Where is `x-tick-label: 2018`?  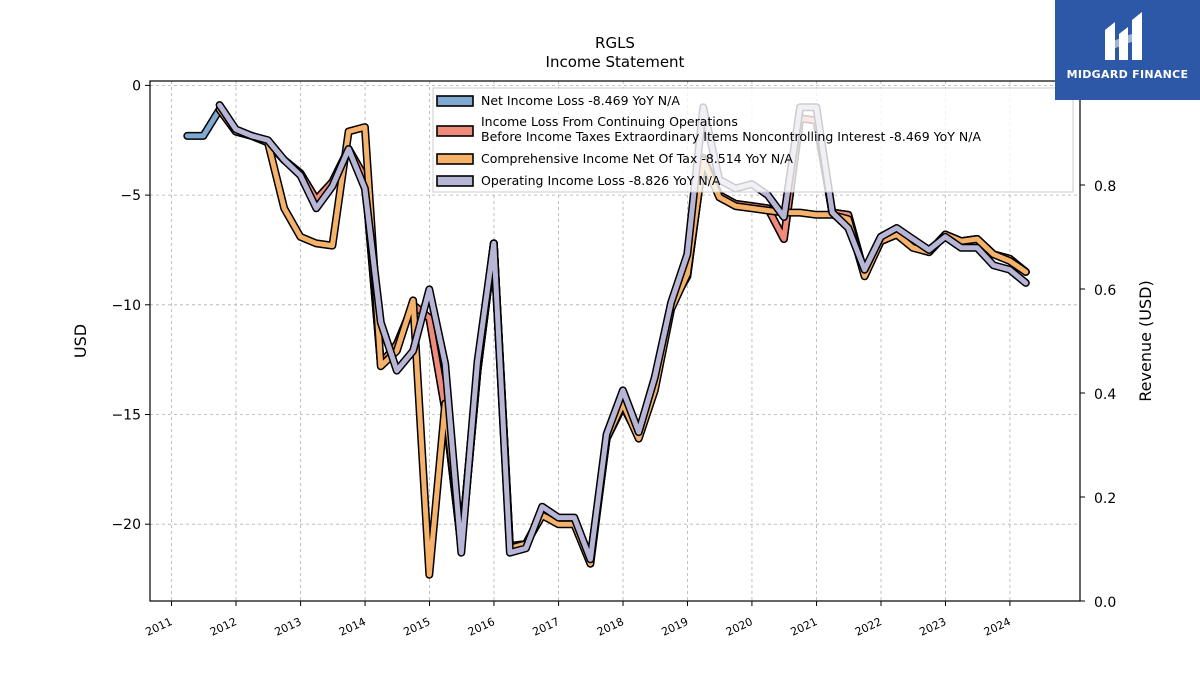
x-tick-label: 2018 is located at coordinates (610, 627).